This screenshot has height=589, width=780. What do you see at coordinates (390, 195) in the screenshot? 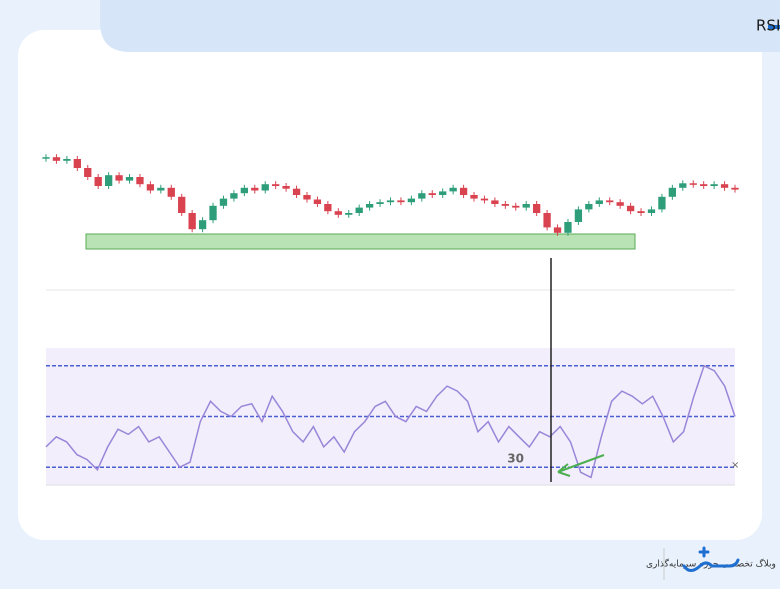
I see `price-chart` at bounding box center [390, 195].